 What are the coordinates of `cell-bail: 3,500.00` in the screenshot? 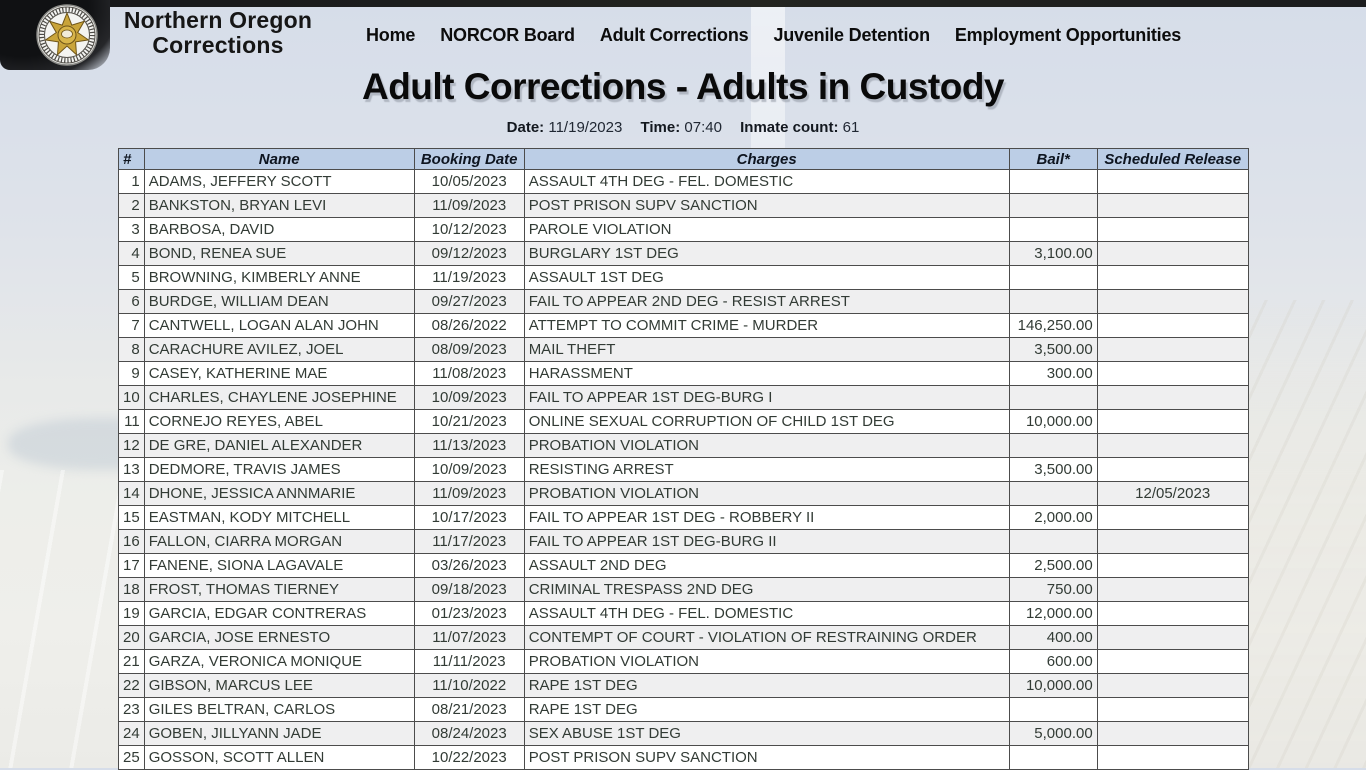 It's located at (1053, 469).